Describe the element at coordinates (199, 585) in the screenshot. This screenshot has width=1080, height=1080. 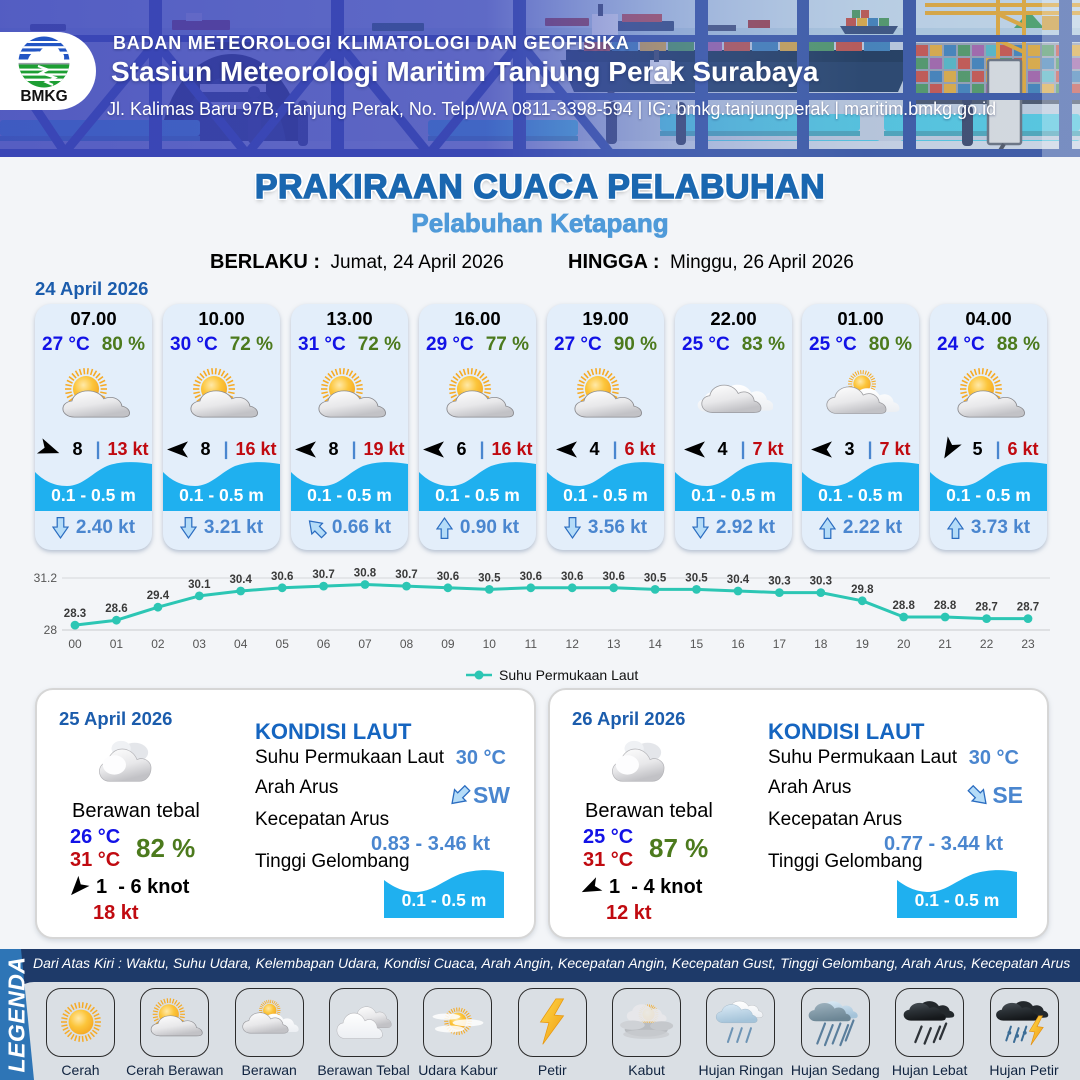
I see `svg-text: 30.1` at that location.